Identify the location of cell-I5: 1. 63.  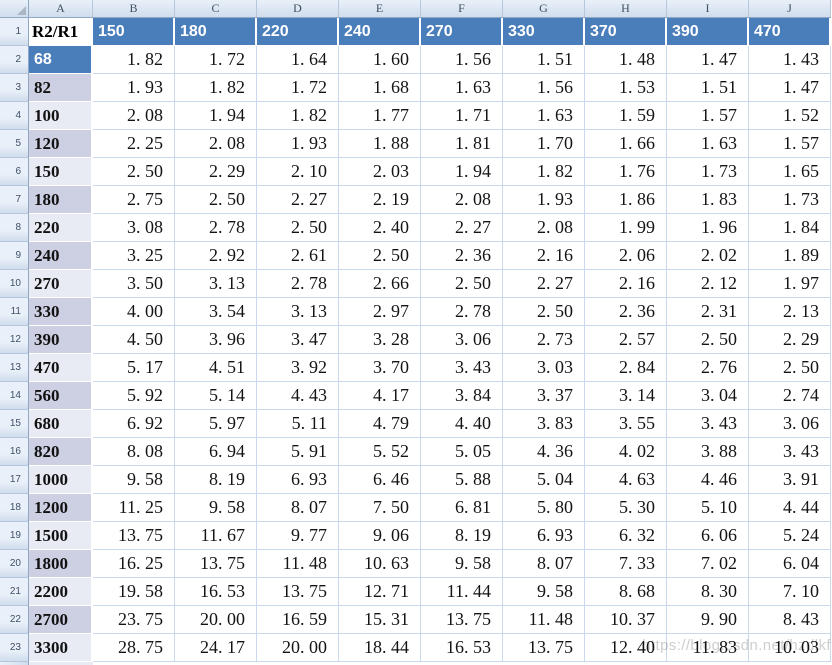
(708, 144).